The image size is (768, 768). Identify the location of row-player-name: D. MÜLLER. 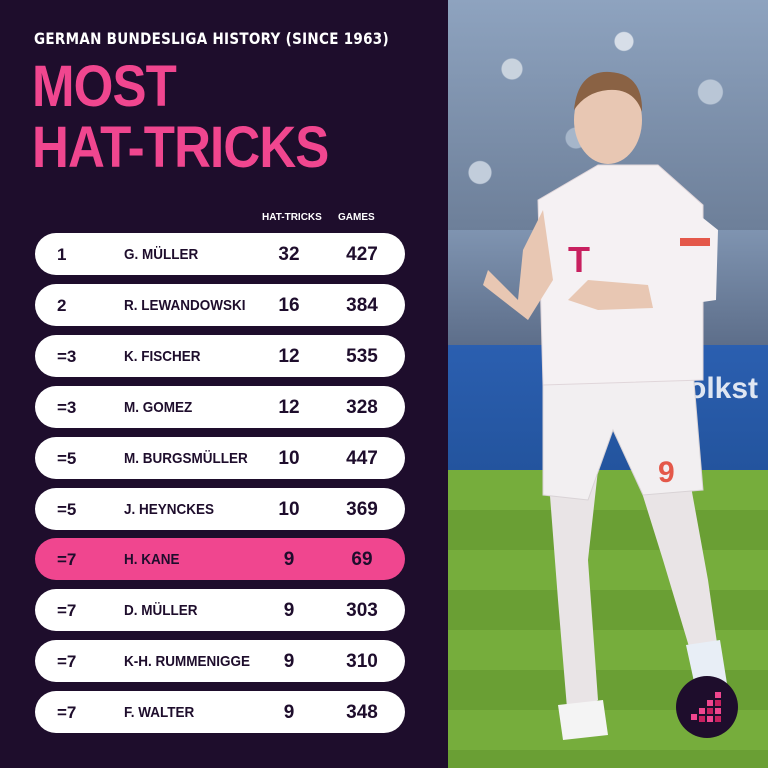
(161, 610).